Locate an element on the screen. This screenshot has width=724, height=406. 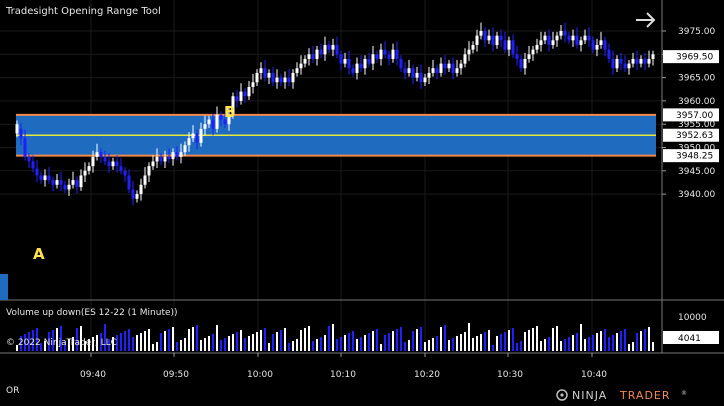
time-axis-ticks: 09:40 09:50 10:00 10:10 10:20 10:30 10:40 is located at coordinates (343, 366).